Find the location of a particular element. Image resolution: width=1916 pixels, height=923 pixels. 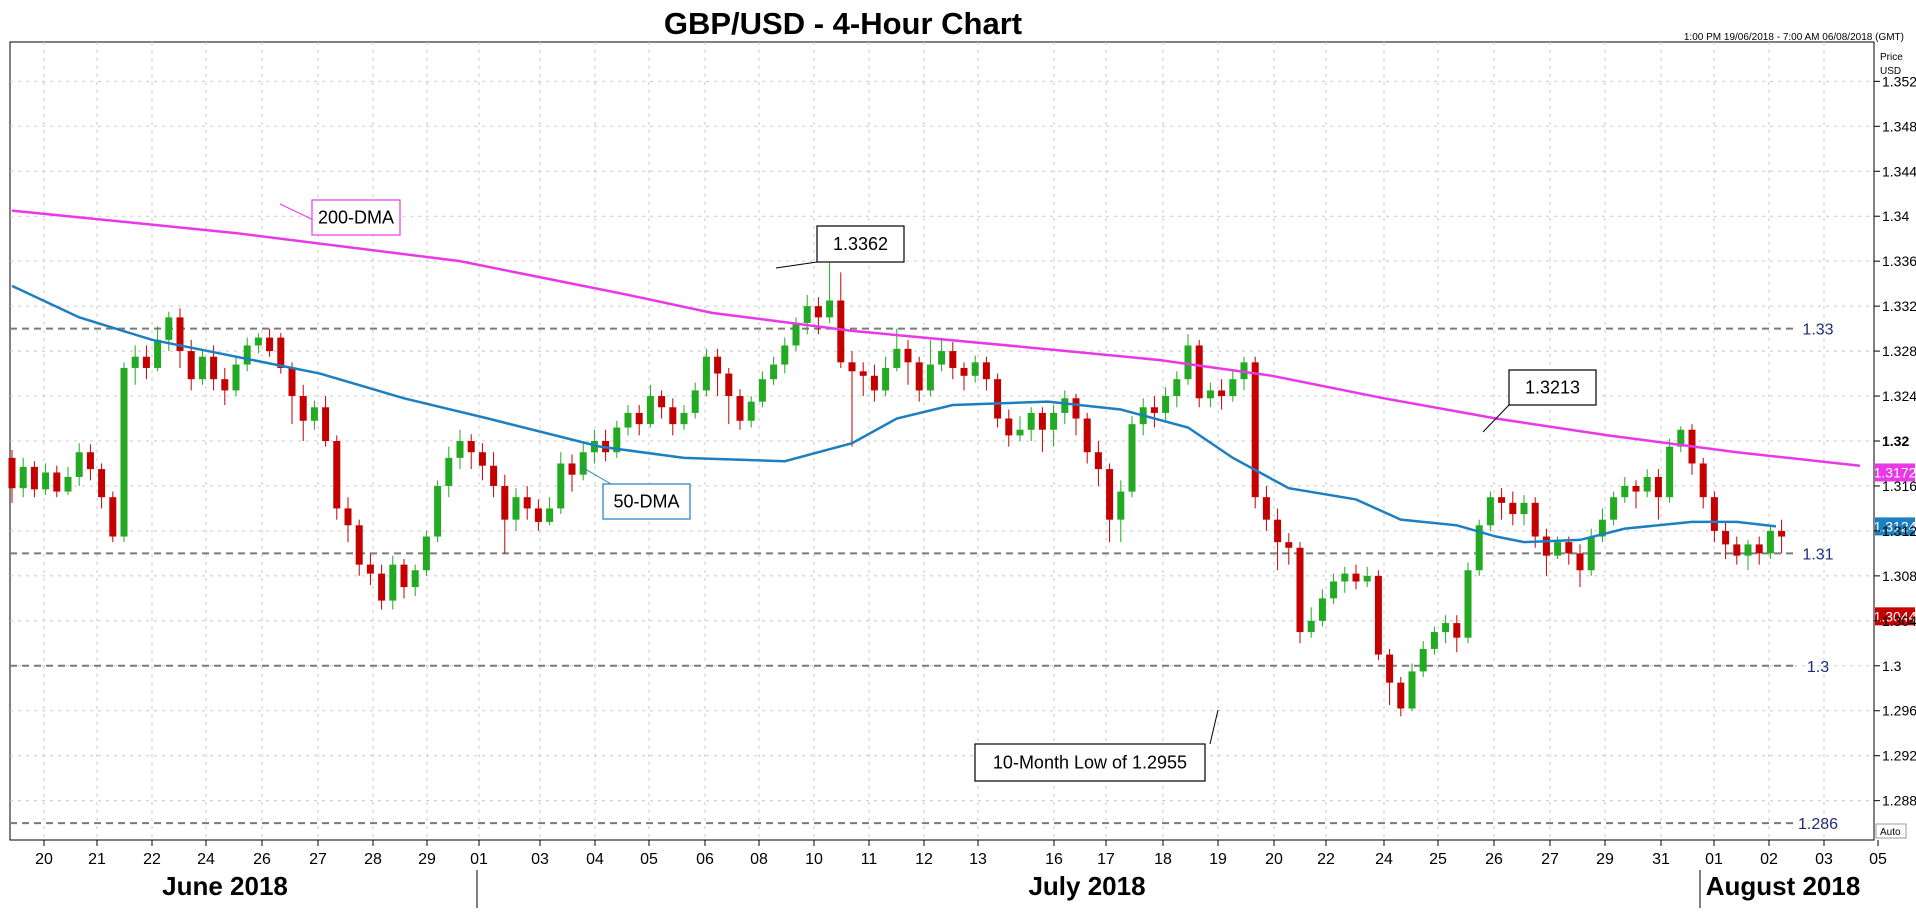

annotation-text: 1.3362 is located at coordinates (860, 244).